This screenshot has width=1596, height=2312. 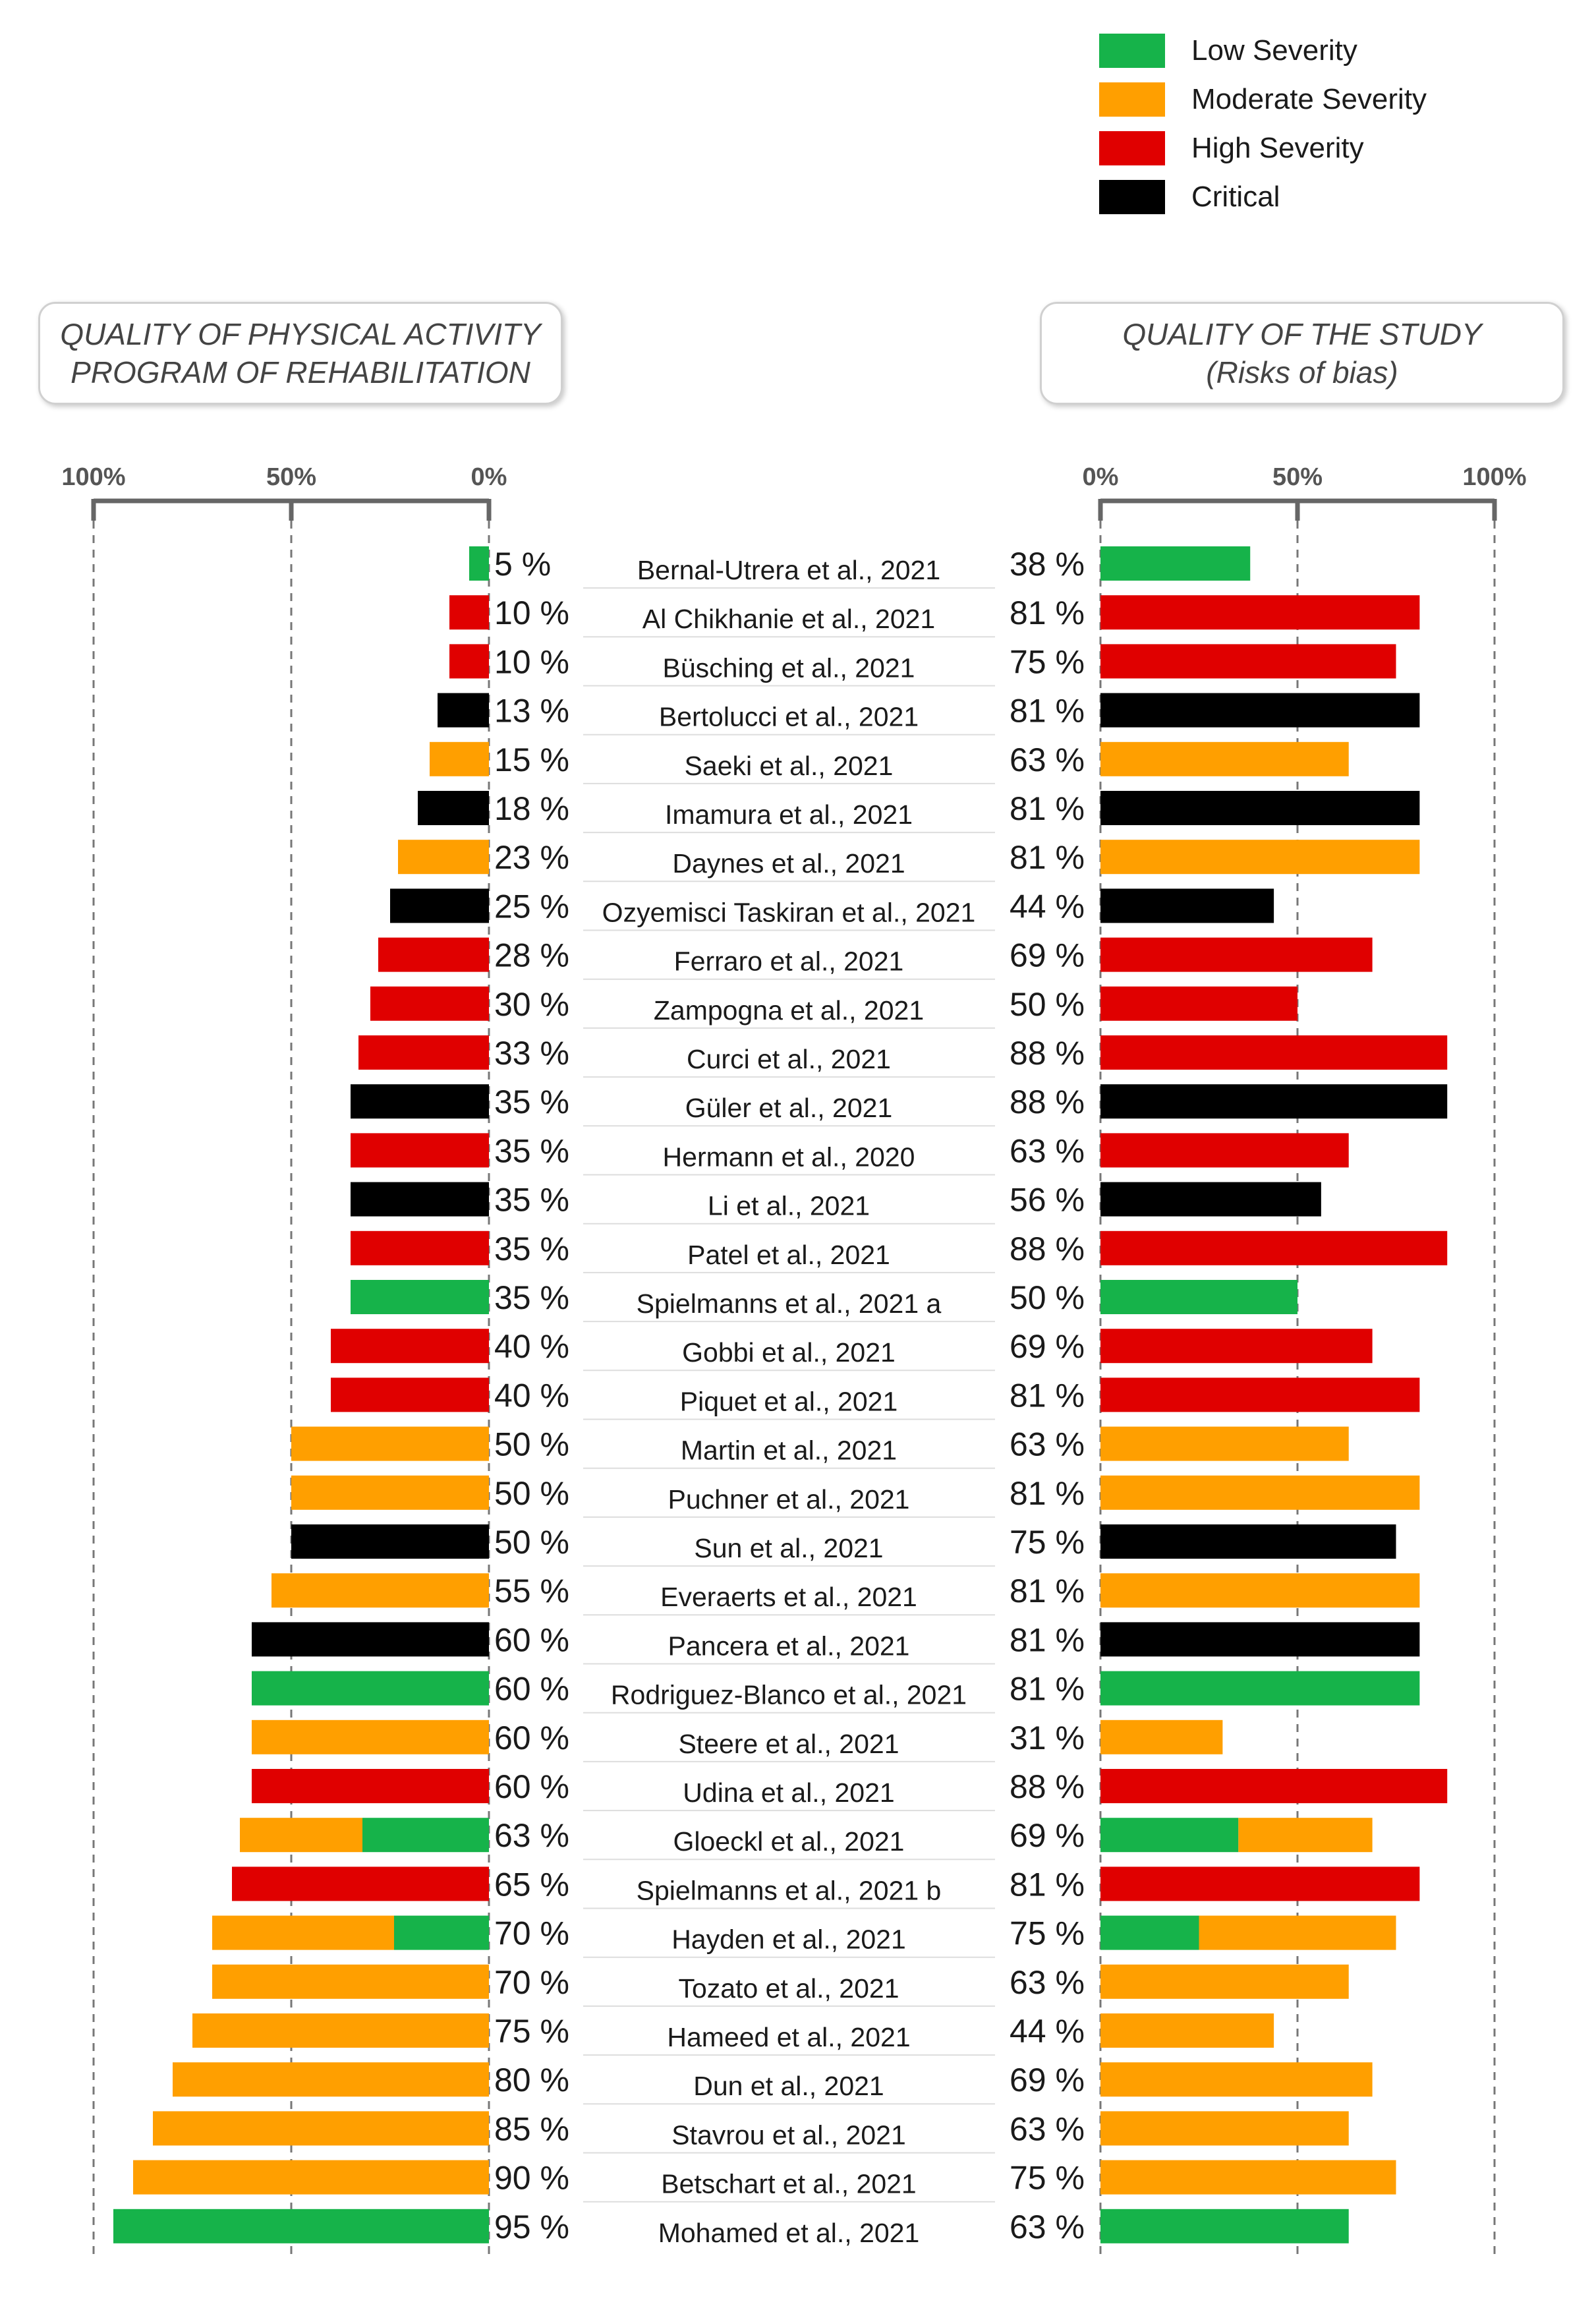 I want to click on study-label: Everaerts et al., 2021, so click(x=789, y=1597).